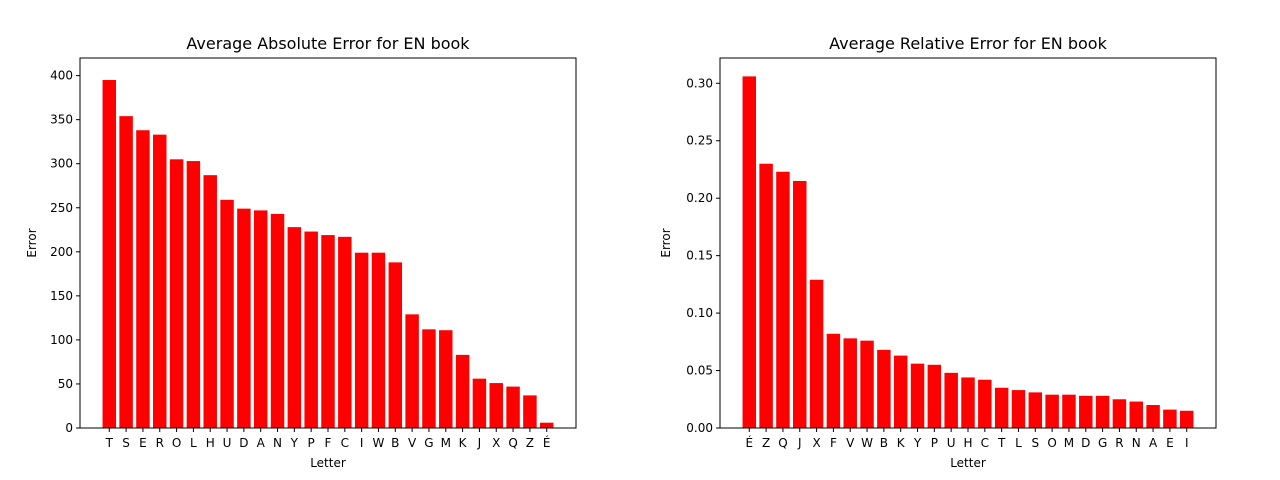  I want to click on bar-I, so click(1186, 419).